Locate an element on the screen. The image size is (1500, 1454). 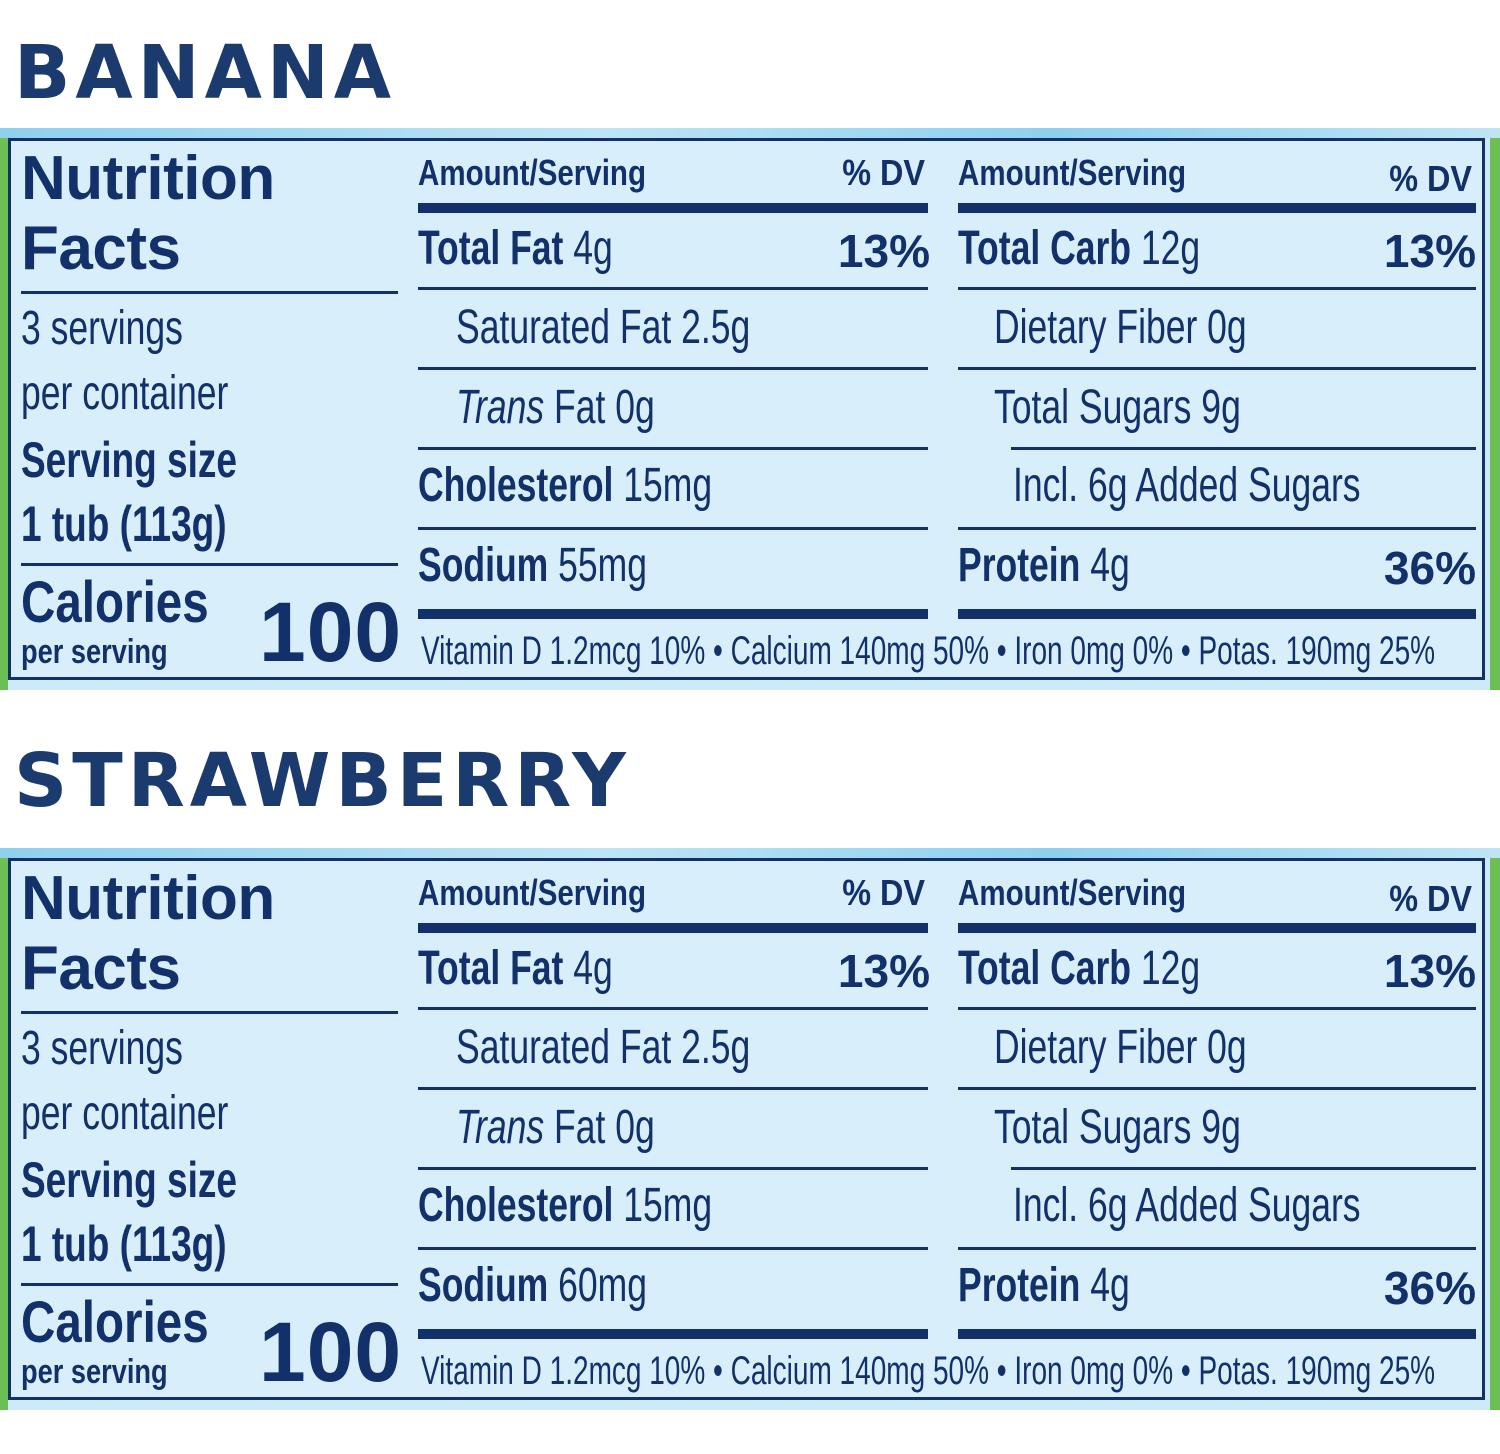
sodium-row: Sodium 55mg is located at coordinates (532, 565).